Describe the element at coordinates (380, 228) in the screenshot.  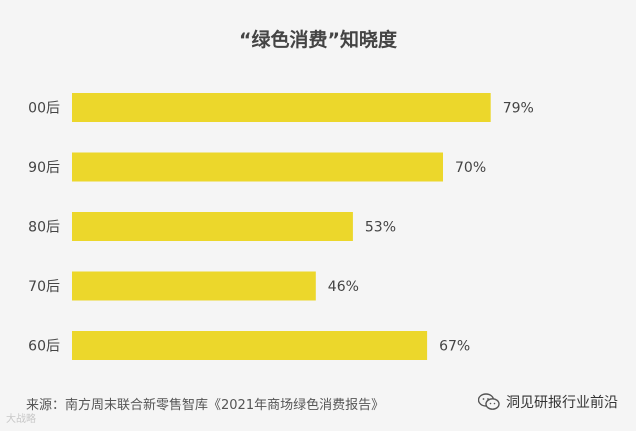
I see `value-label: 53%` at that location.